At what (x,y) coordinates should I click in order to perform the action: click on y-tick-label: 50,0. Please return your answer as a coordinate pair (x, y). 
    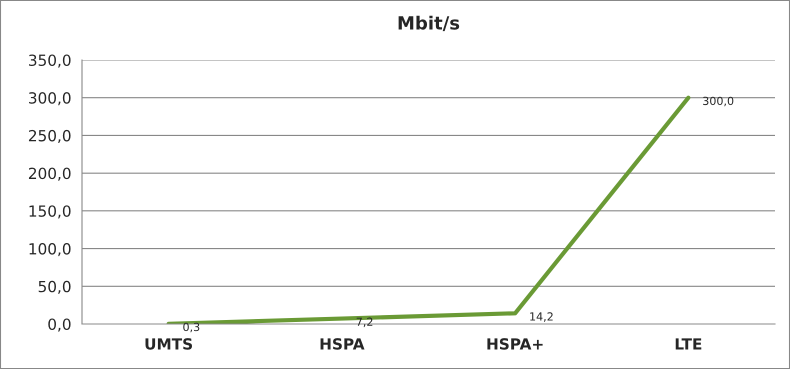
    Looking at the image, I should click on (54, 287).